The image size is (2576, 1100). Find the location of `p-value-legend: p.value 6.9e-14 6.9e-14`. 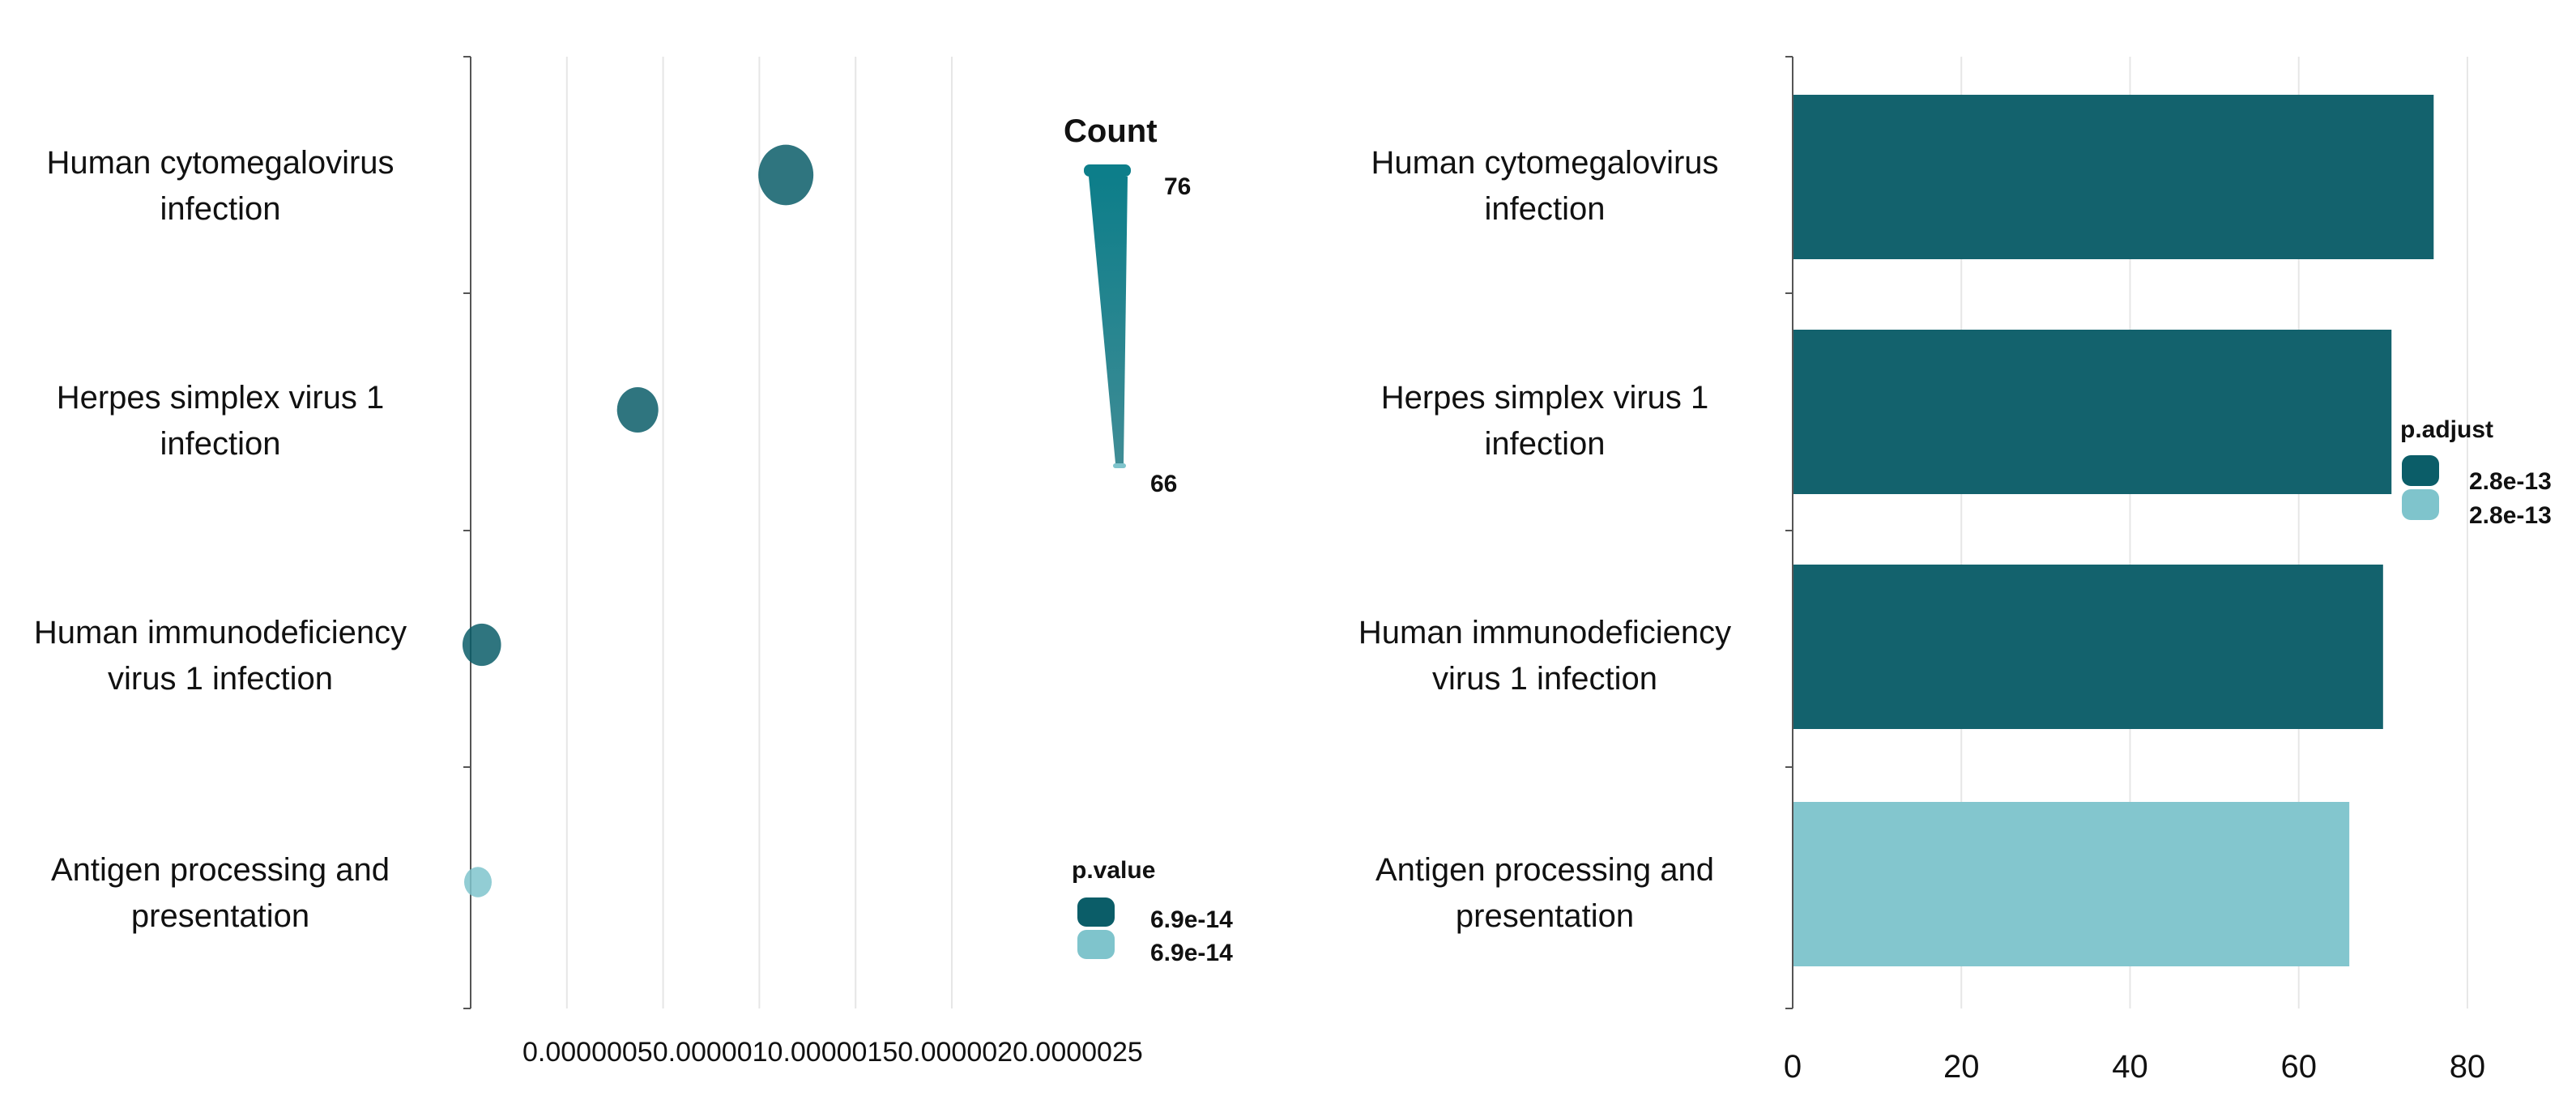

p-value-legend: p.value 6.9e-14 6.9e-14 is located at coordinates (1152, 911).